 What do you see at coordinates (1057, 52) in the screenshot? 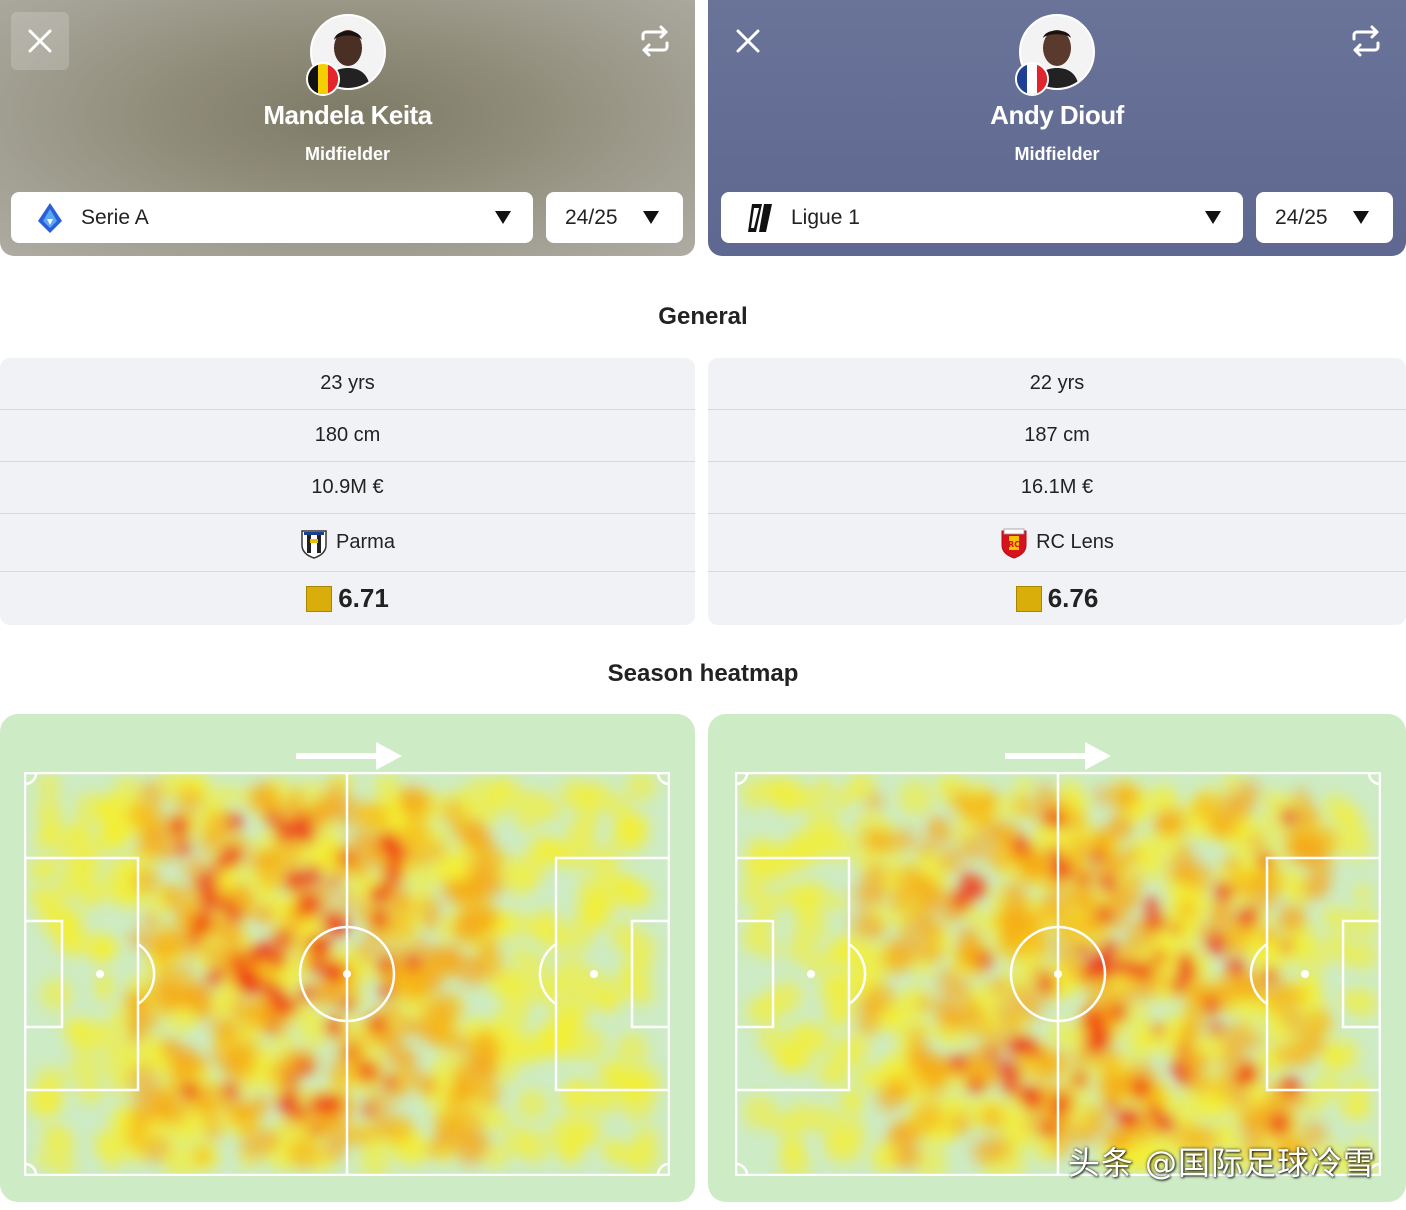
I see `player-photo-icon` at bounding box center [1057, 52].